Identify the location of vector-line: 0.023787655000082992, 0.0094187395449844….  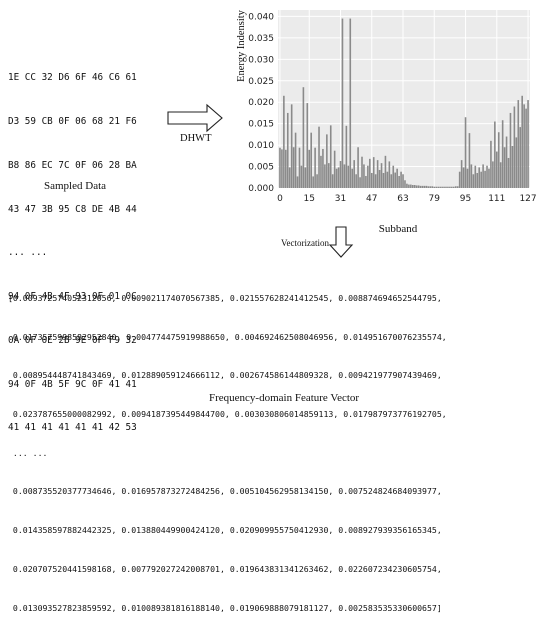
(227, 413).